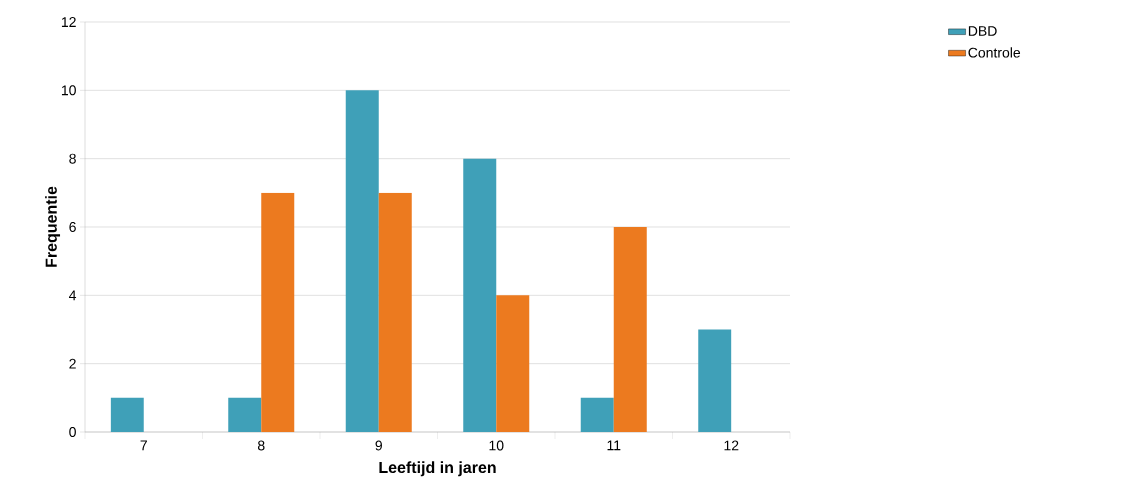 Image resolution: width=1134 pixels, height=503 pixels. I want to click on x-tick-label: 11, so click(614, 445).